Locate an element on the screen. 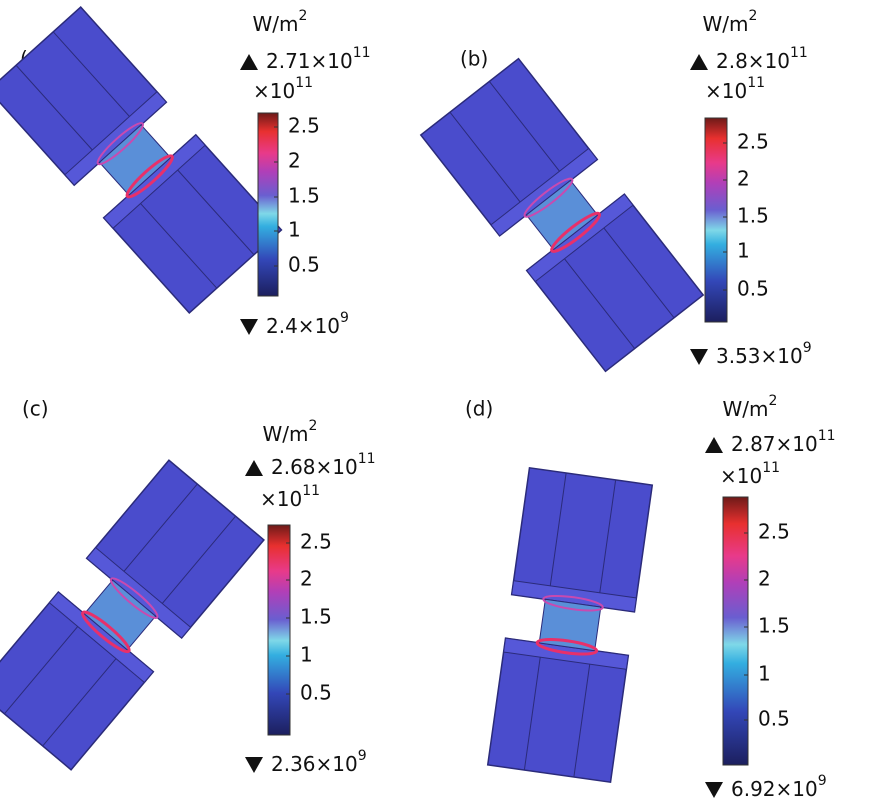 This screenshot has width=886, height=812. panel-label: (c) is located at coordinates (35, 409).